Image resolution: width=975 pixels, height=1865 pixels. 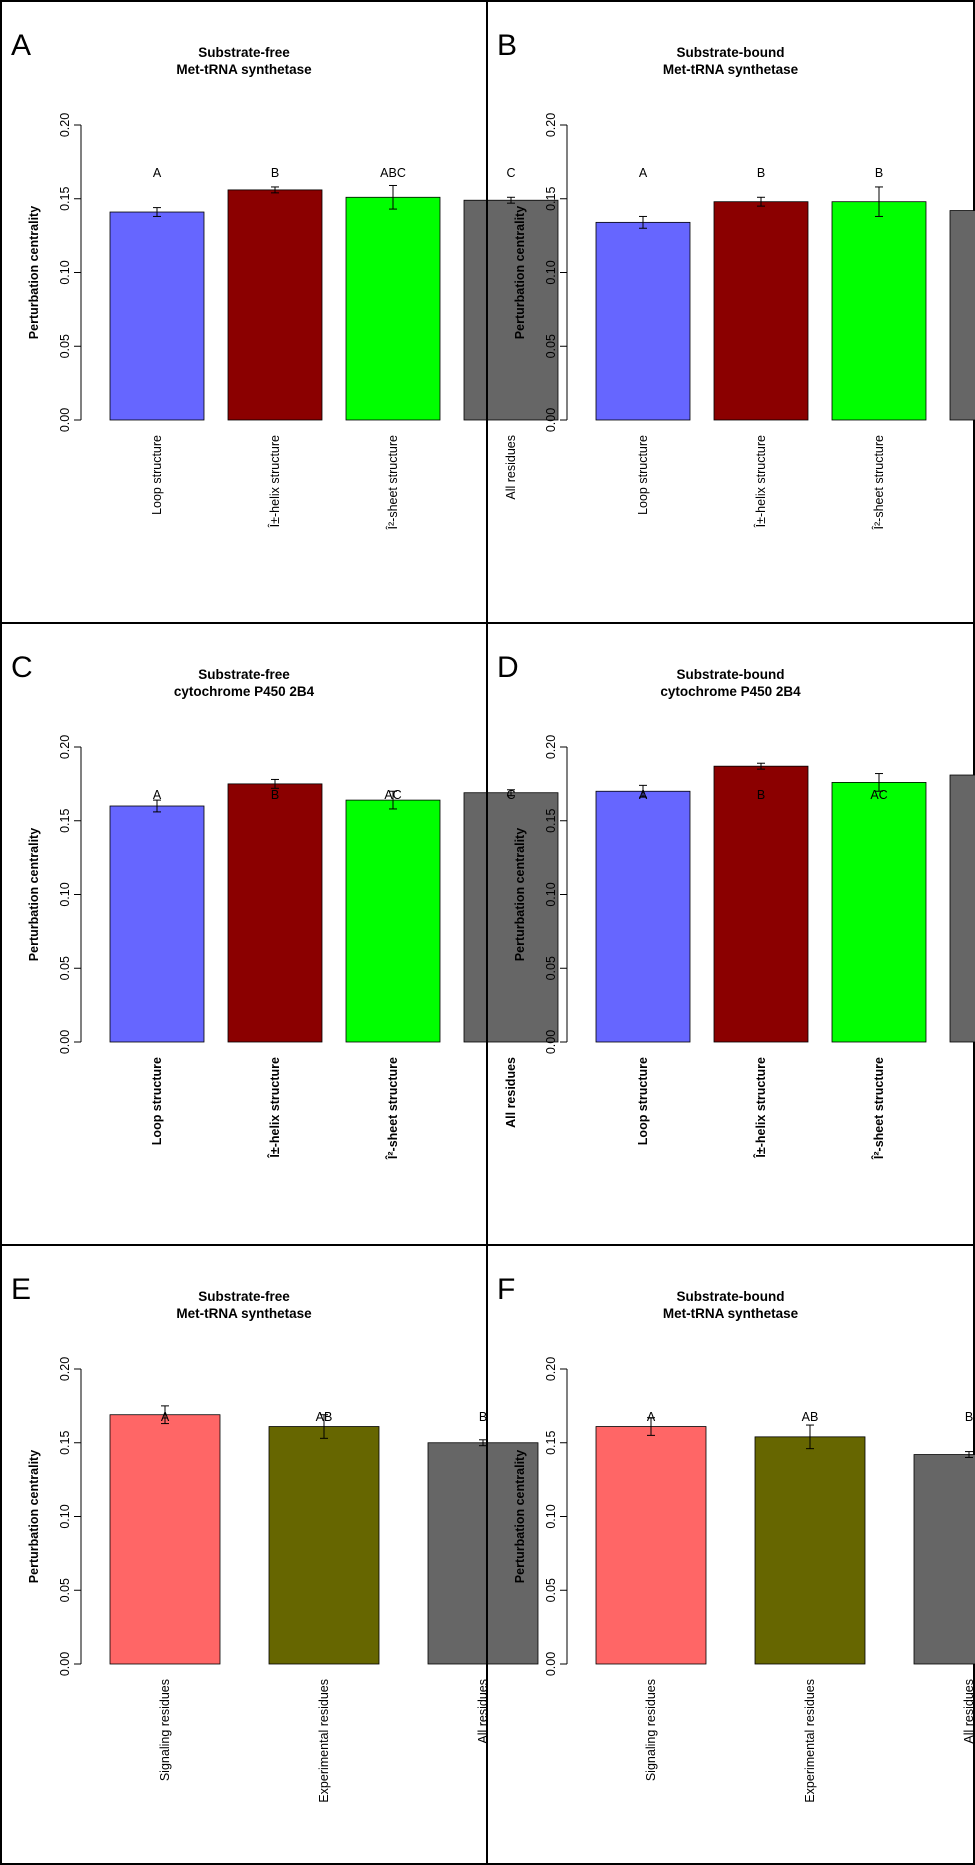 What do you see at coordinates (21, 45) in the screenshot?
I see `panel-letter: A` at bounding box center [21, 45].